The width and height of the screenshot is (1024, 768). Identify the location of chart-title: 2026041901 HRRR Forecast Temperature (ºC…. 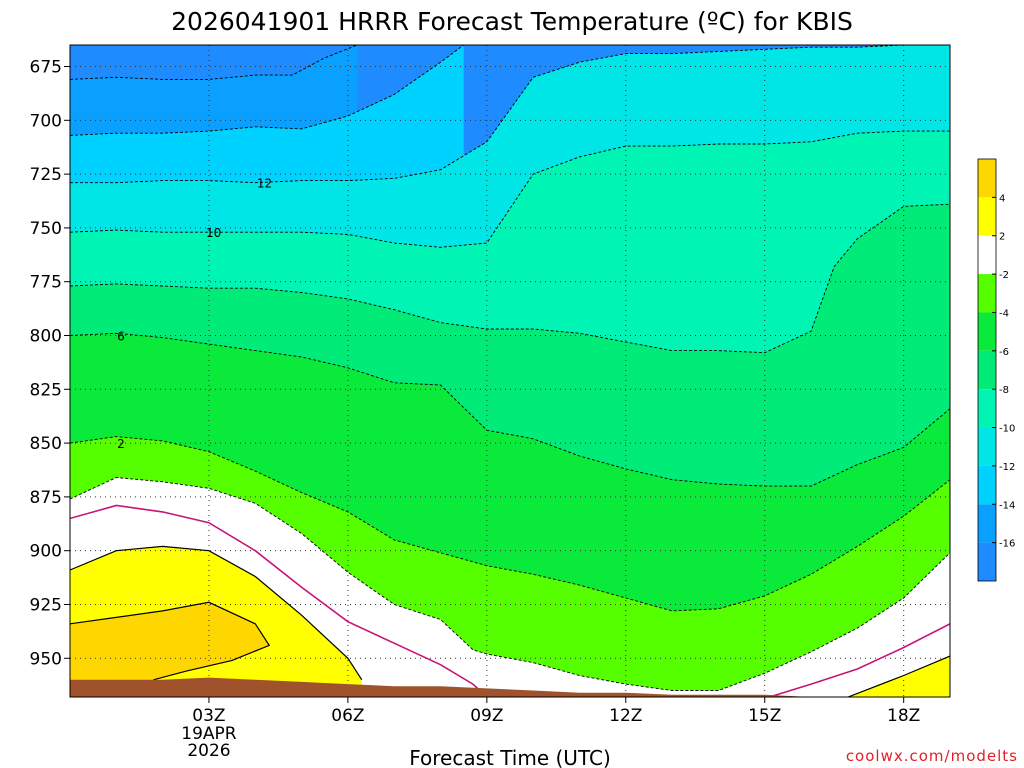
(512, 21).